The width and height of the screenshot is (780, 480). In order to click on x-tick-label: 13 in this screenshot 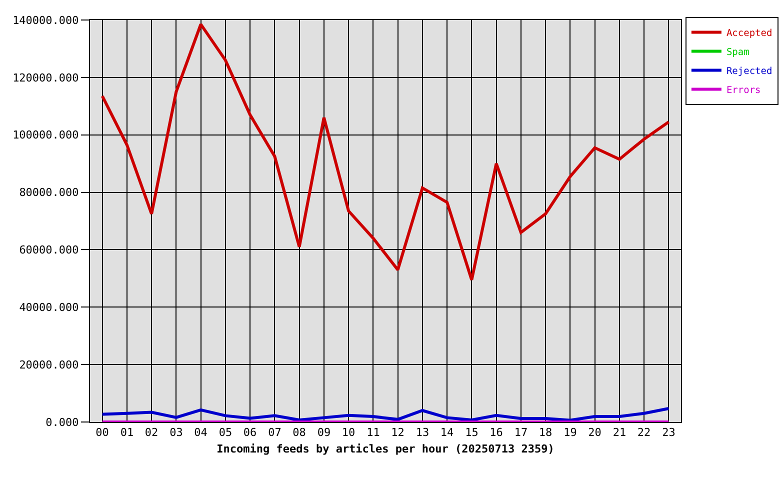, I will do `click(423, 433)`.